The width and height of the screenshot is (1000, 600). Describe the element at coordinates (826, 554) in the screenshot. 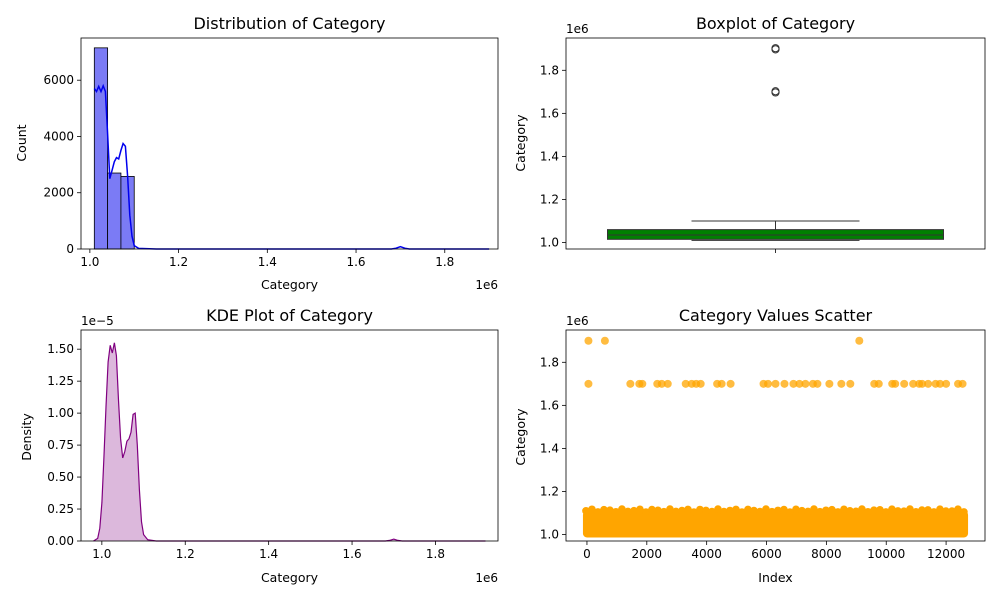

I see `scatter-xtick-label-4: 8000` at that location.